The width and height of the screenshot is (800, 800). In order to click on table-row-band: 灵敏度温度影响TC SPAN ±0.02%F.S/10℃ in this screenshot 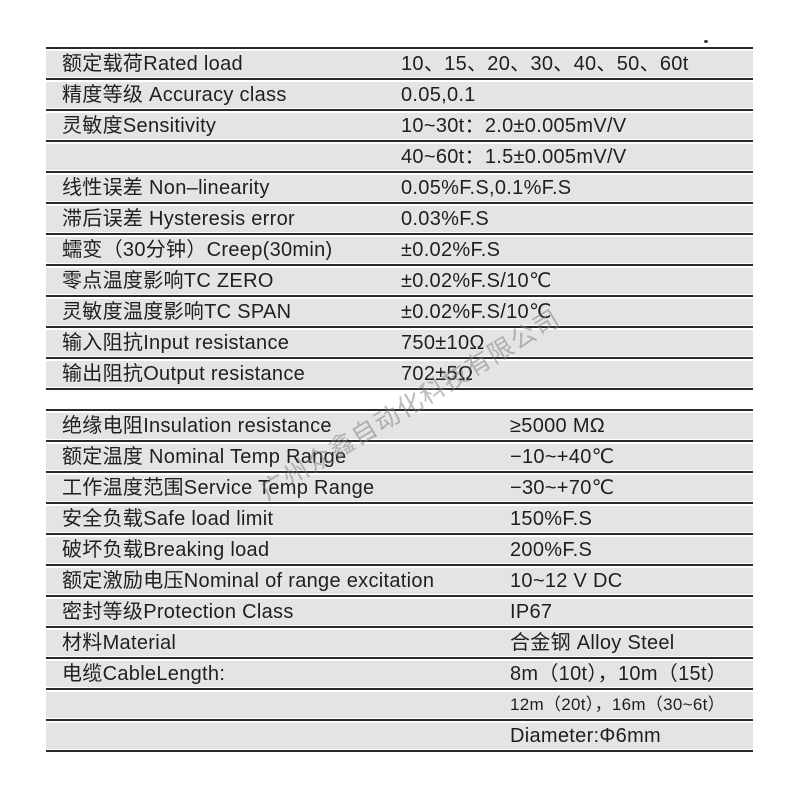, I will do `click(399, 311)`.